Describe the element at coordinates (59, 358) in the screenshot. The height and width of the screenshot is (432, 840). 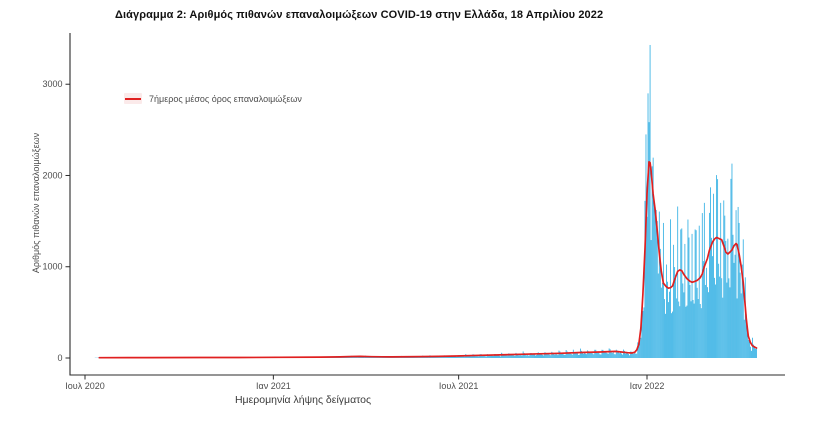
I see `y-tick-label: 0` at that location.